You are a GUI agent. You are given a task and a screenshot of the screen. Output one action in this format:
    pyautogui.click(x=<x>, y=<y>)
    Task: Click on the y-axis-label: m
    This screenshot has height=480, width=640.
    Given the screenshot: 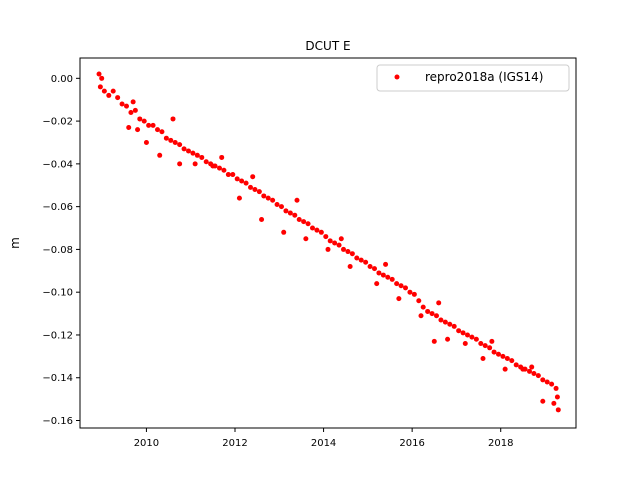 What is the action you would take?
    pyautogui.click(x=15, y=243)
    